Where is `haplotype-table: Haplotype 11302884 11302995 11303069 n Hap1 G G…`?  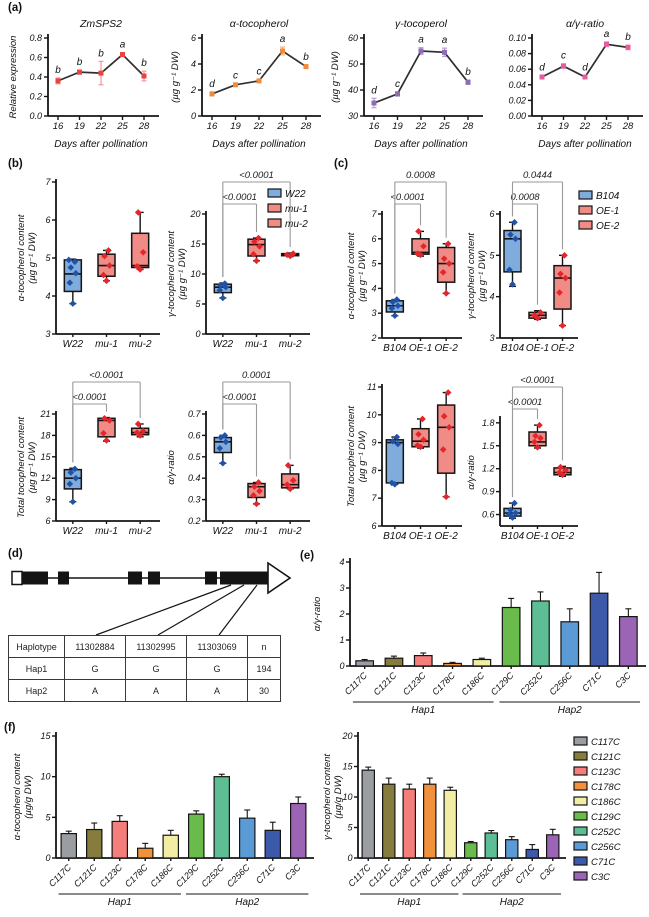 haplotype-table: Haplotype 11302884 11302995 11303069 n Hap1 G G… is located at coordinates (144, 668).